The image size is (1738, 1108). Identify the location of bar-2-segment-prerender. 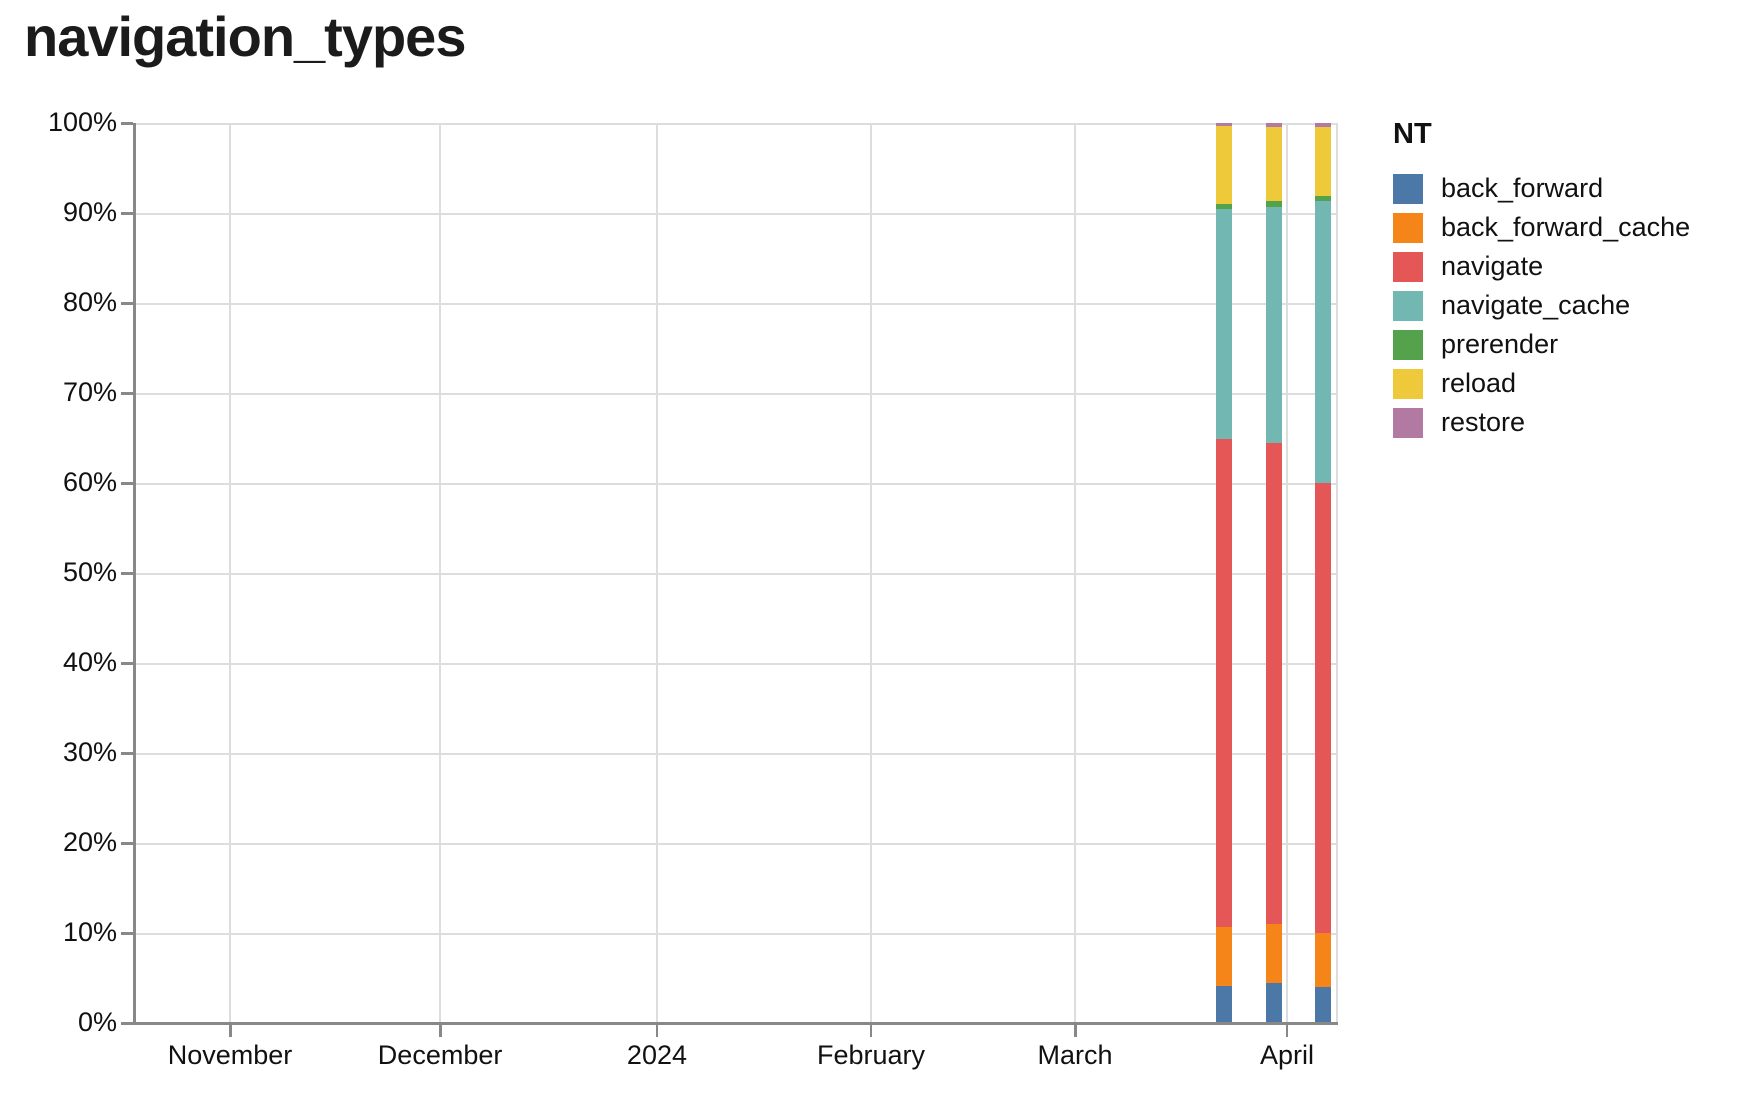
(1274, 204).